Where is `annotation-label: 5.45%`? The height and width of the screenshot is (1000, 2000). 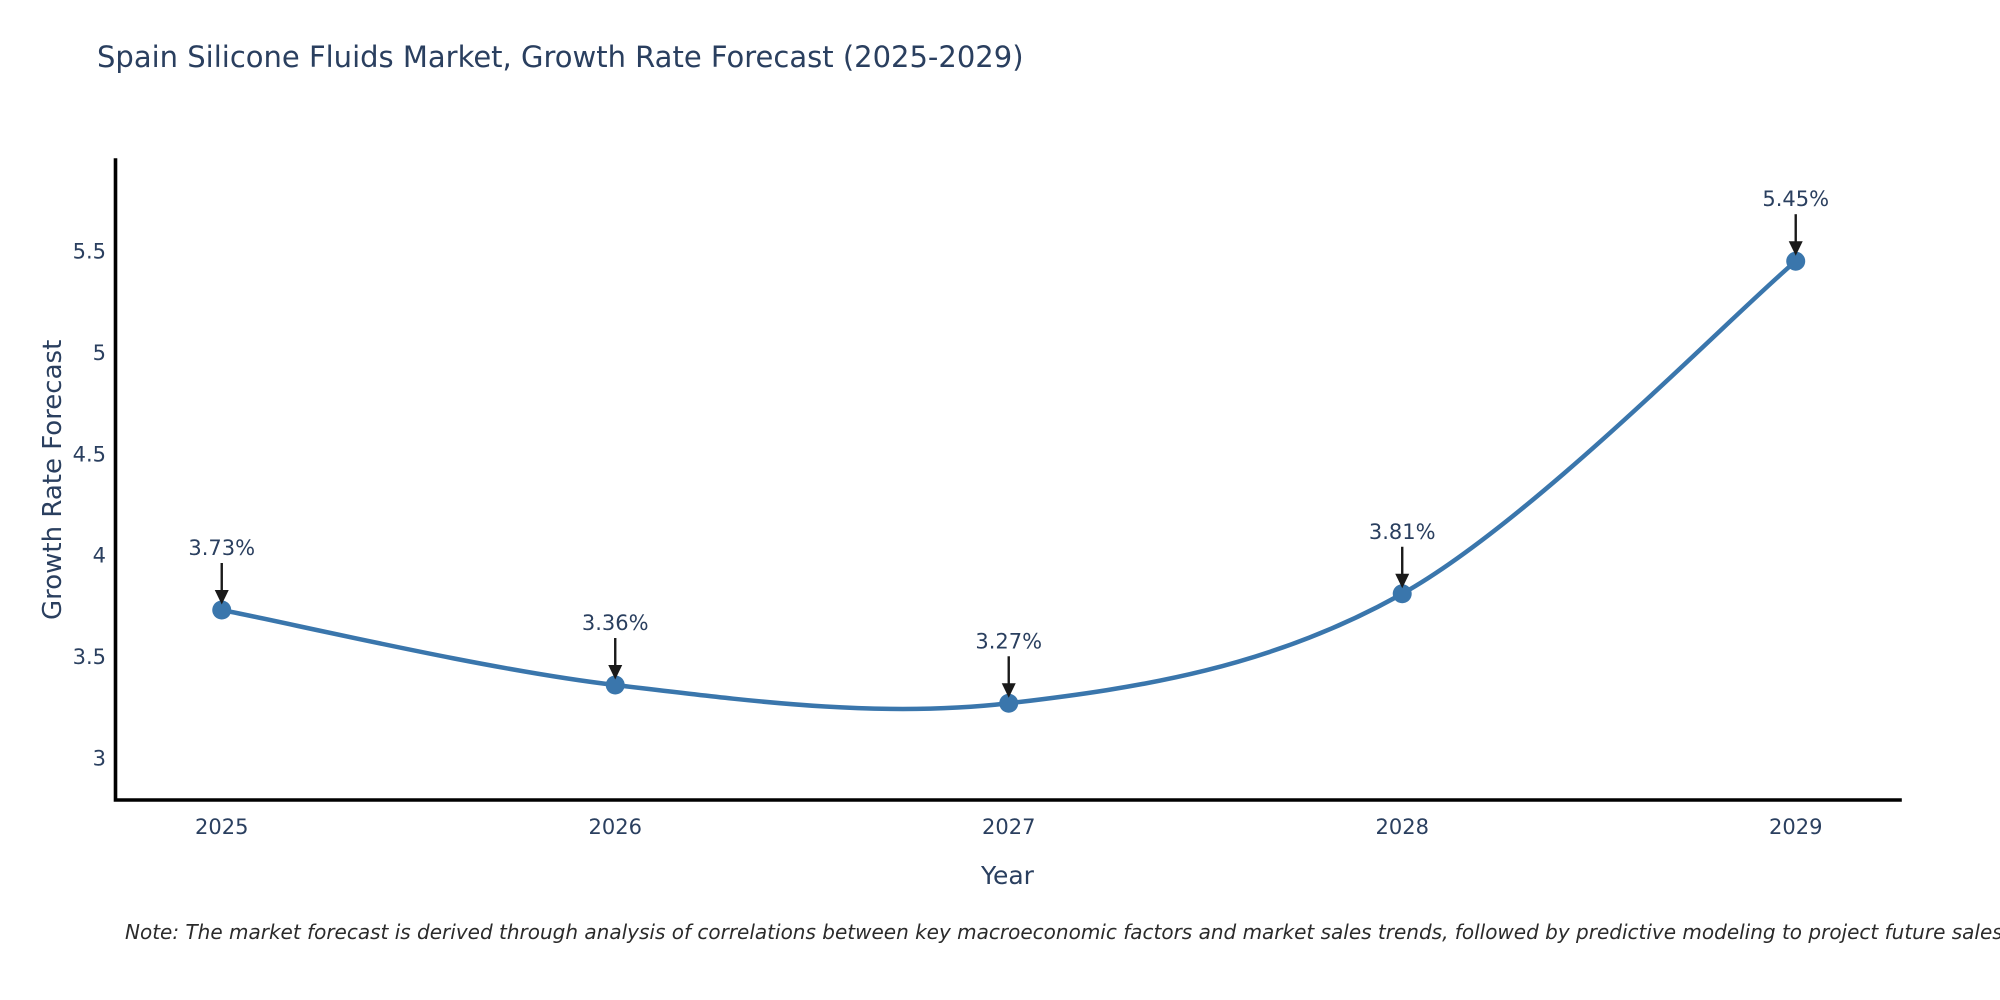
annotation-label: 5.45% is located at coordinates (1795, 199).